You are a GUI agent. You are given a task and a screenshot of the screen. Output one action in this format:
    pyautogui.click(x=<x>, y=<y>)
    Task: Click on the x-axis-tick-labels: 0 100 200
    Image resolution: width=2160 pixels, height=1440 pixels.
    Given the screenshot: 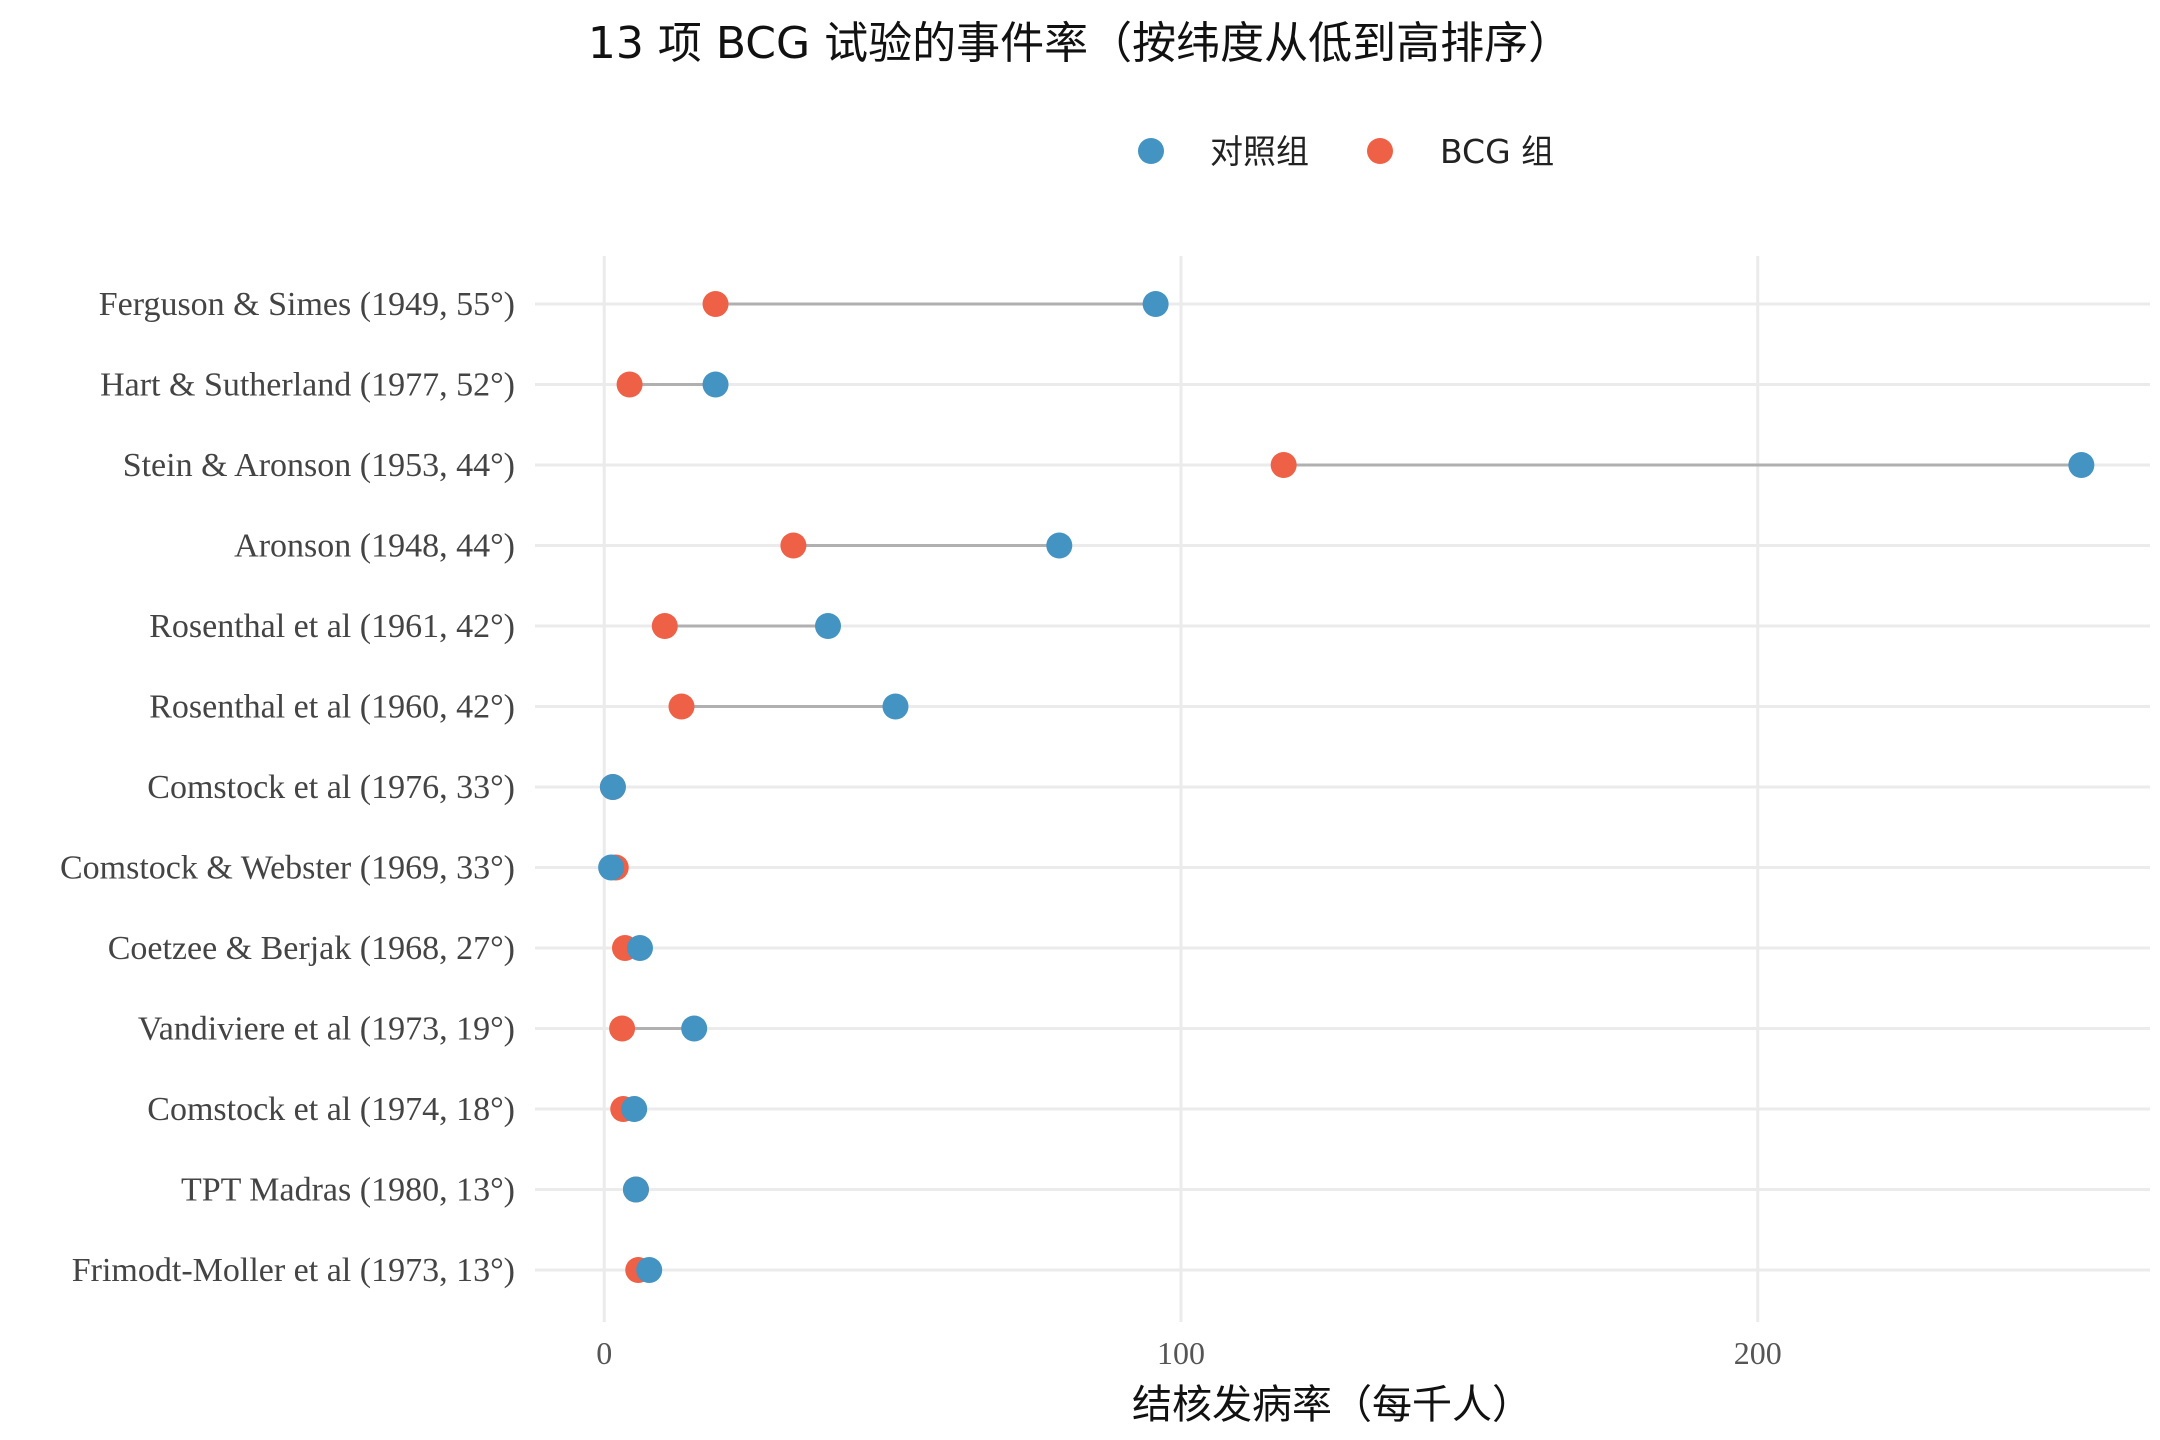 What is the action you would take?
    pyautogui.click(x=1189, y=1353)
    